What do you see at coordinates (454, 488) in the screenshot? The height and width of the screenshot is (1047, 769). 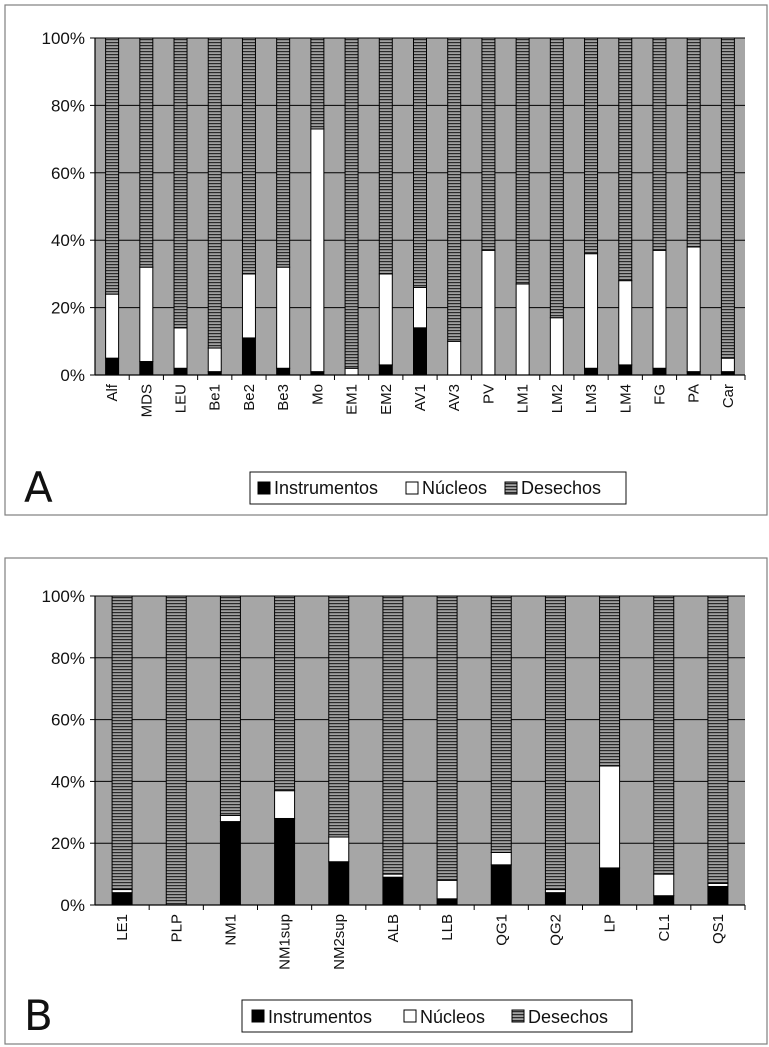 I see `panel-a-legend-label-nucleos: Núcleos` at bounding box center [454, 488].